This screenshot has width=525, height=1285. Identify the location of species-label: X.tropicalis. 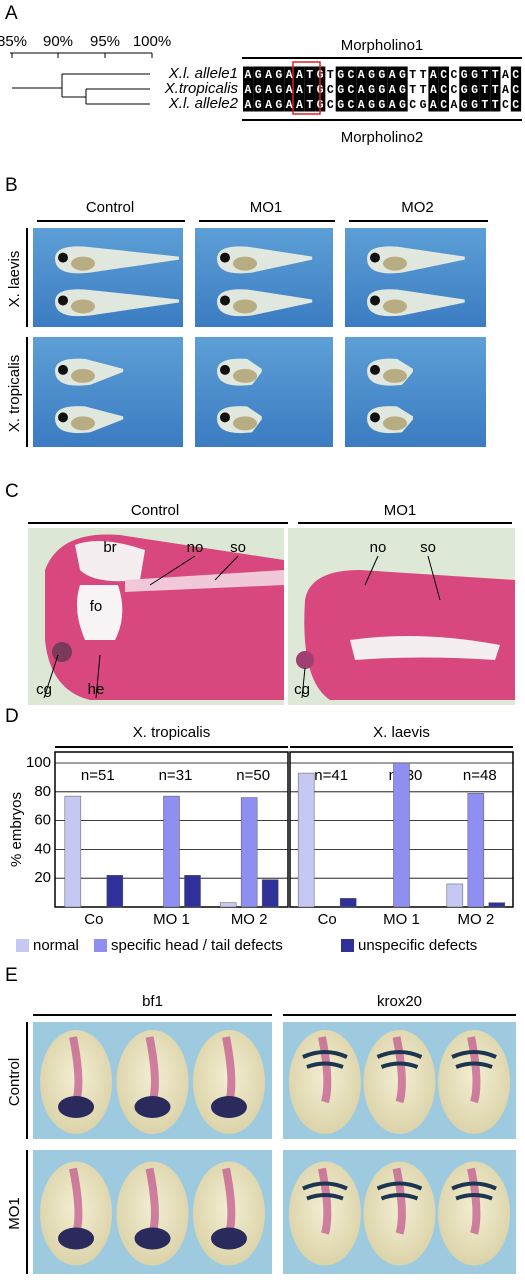
(201, 88).